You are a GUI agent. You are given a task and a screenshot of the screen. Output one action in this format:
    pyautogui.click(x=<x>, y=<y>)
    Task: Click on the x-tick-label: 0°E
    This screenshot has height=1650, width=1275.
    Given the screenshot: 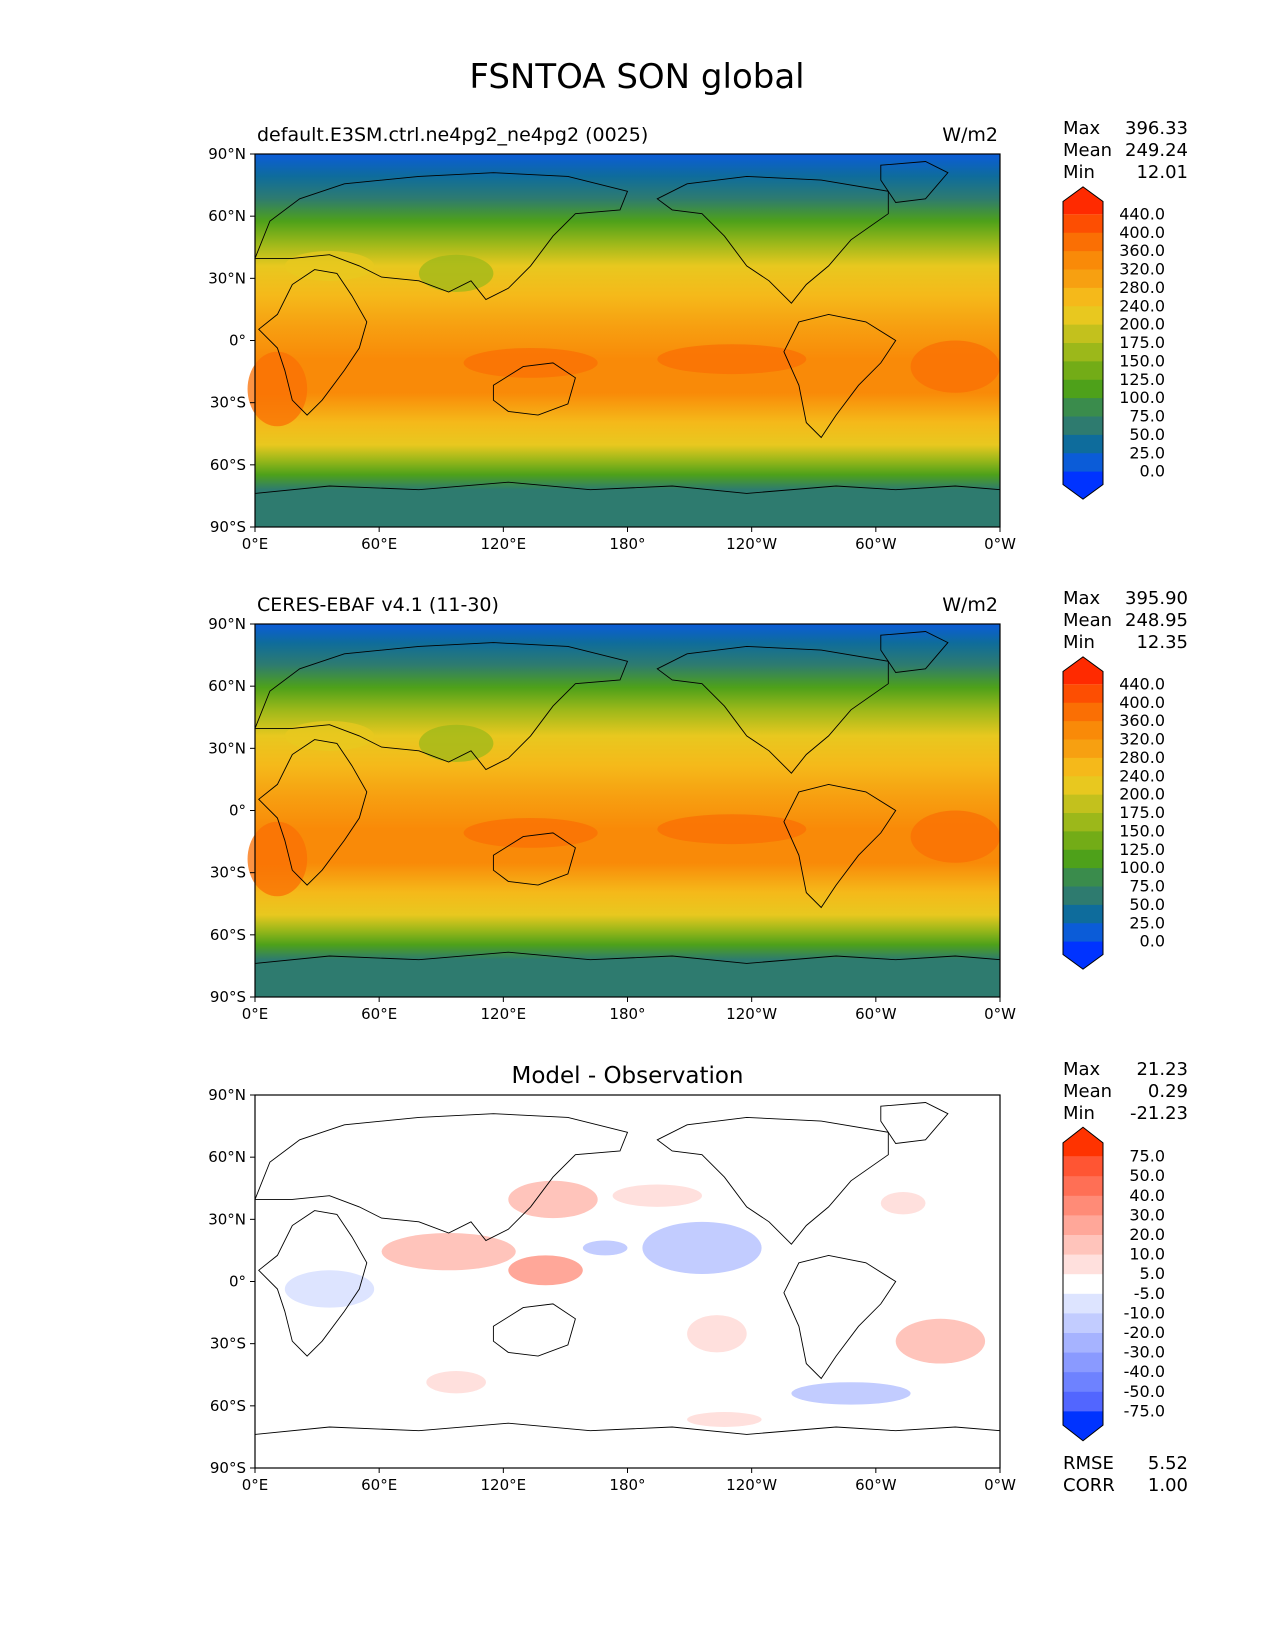 What is the action you would take?
    pyautogui.click(x=255, y=544)
    